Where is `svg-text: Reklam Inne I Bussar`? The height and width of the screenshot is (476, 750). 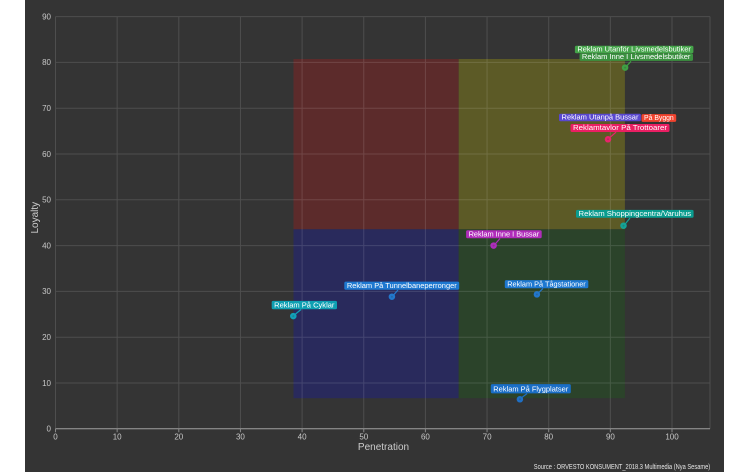 svg-text: Reklam Inne I Bussar is located at coordinates (504, 235).